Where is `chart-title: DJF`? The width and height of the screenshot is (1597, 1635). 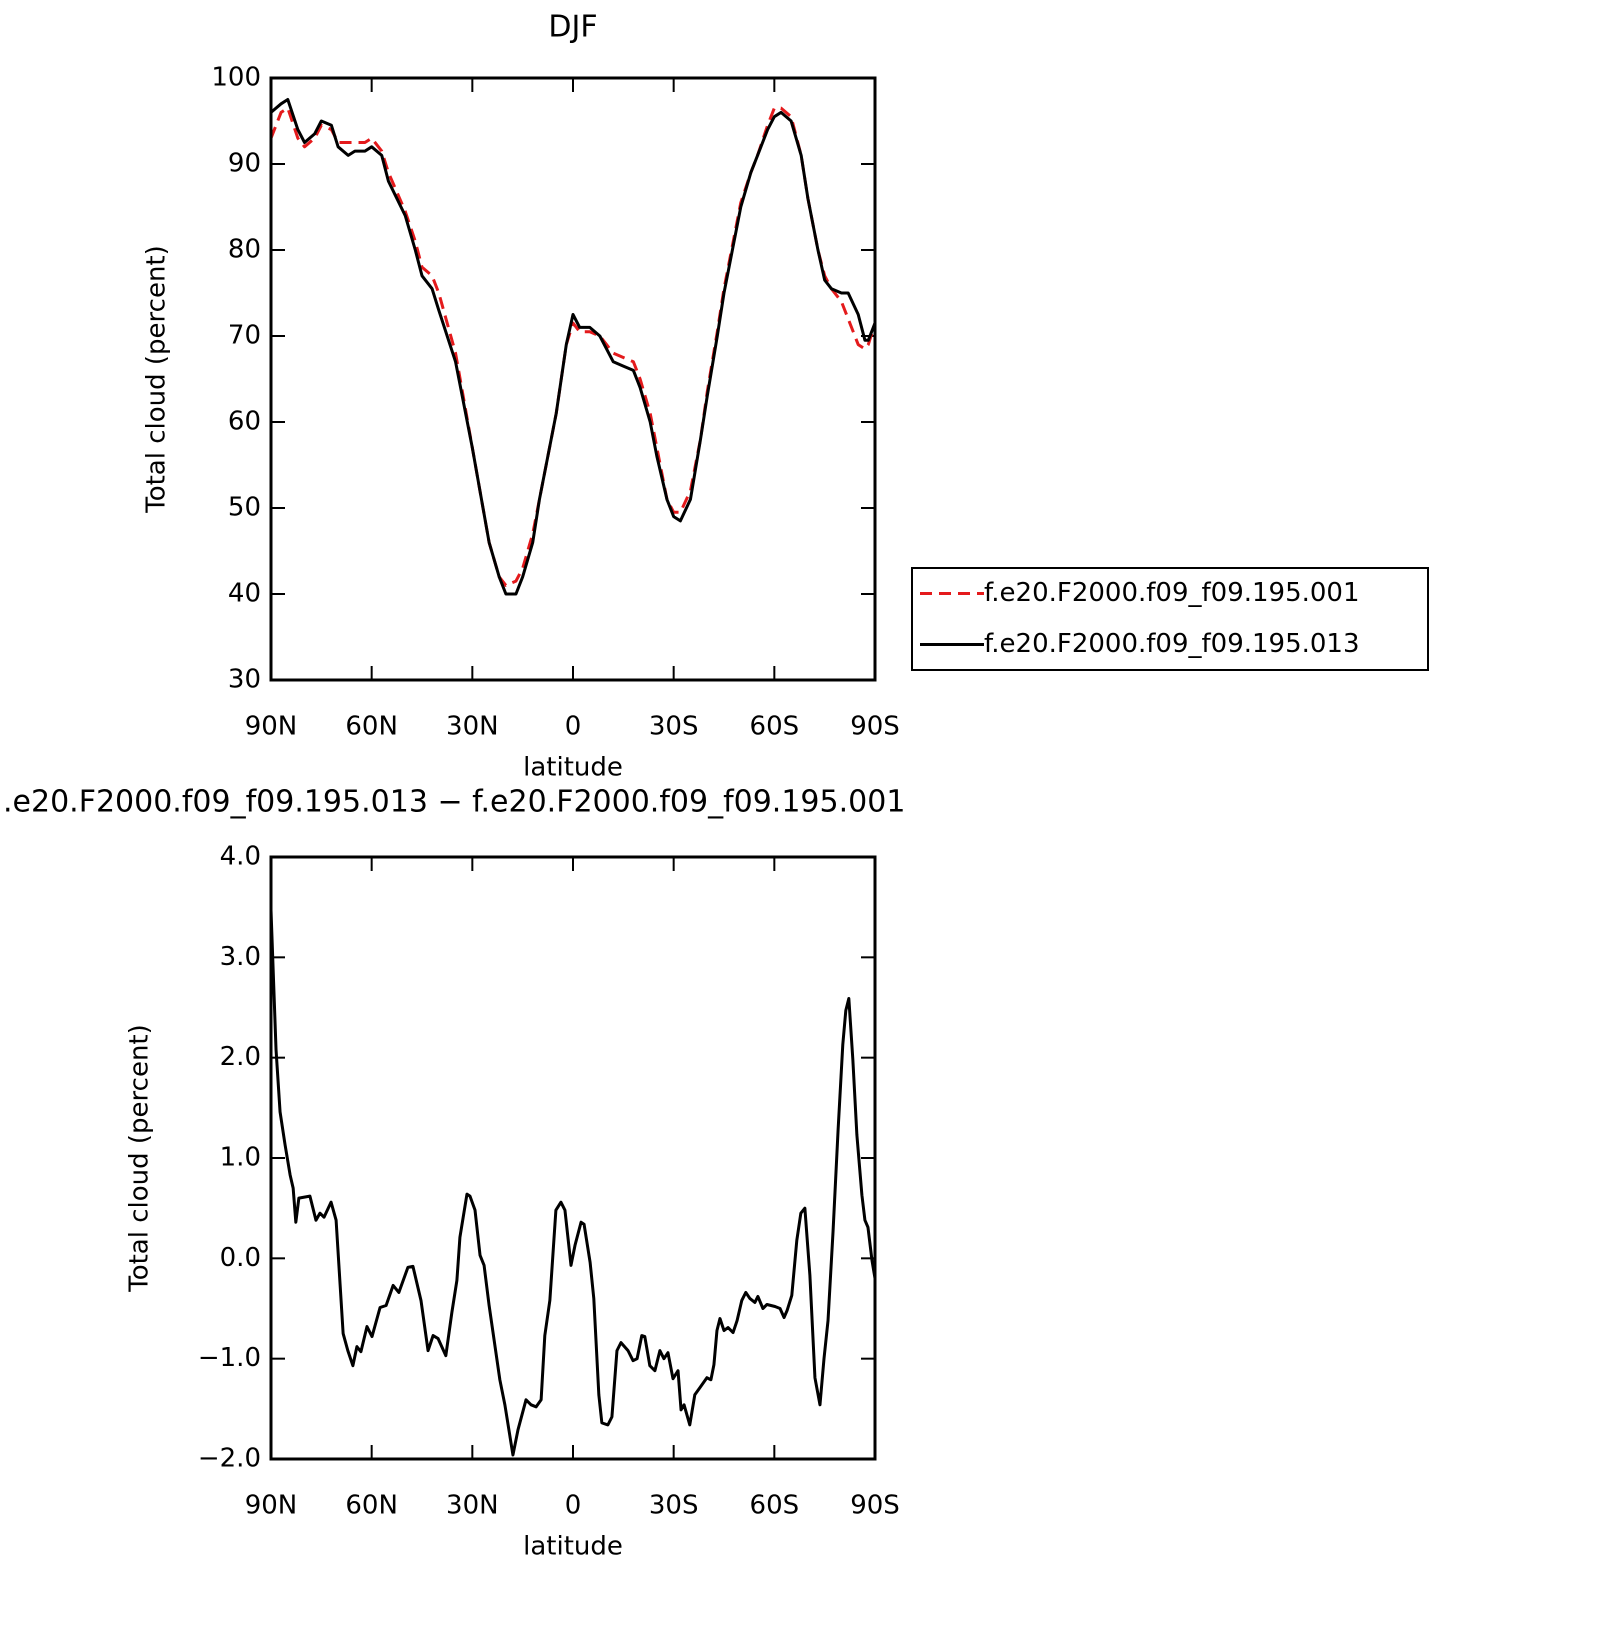
chart-title: DJF is located at coordinates (572, 27).